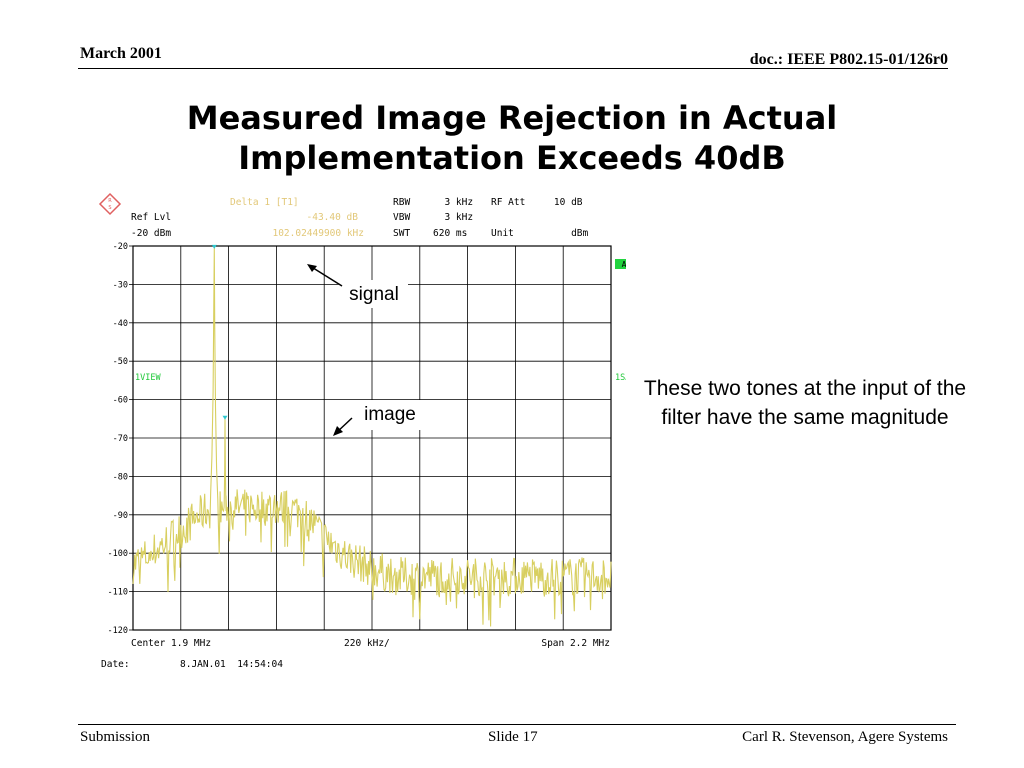 Image resolution: width=1024 pixels, height=768 pixels. I want to click on slide-title-line-2: Implementation Exceeds 40dB, so click(512, 158).